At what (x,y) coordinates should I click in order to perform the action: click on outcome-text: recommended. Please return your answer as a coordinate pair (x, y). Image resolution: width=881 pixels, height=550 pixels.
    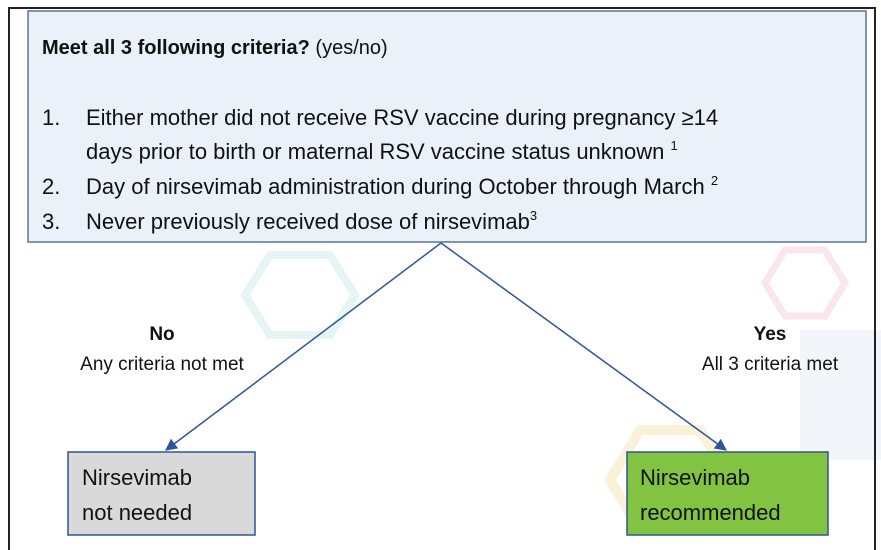
    Looking at the image, I should click on (710, 512).